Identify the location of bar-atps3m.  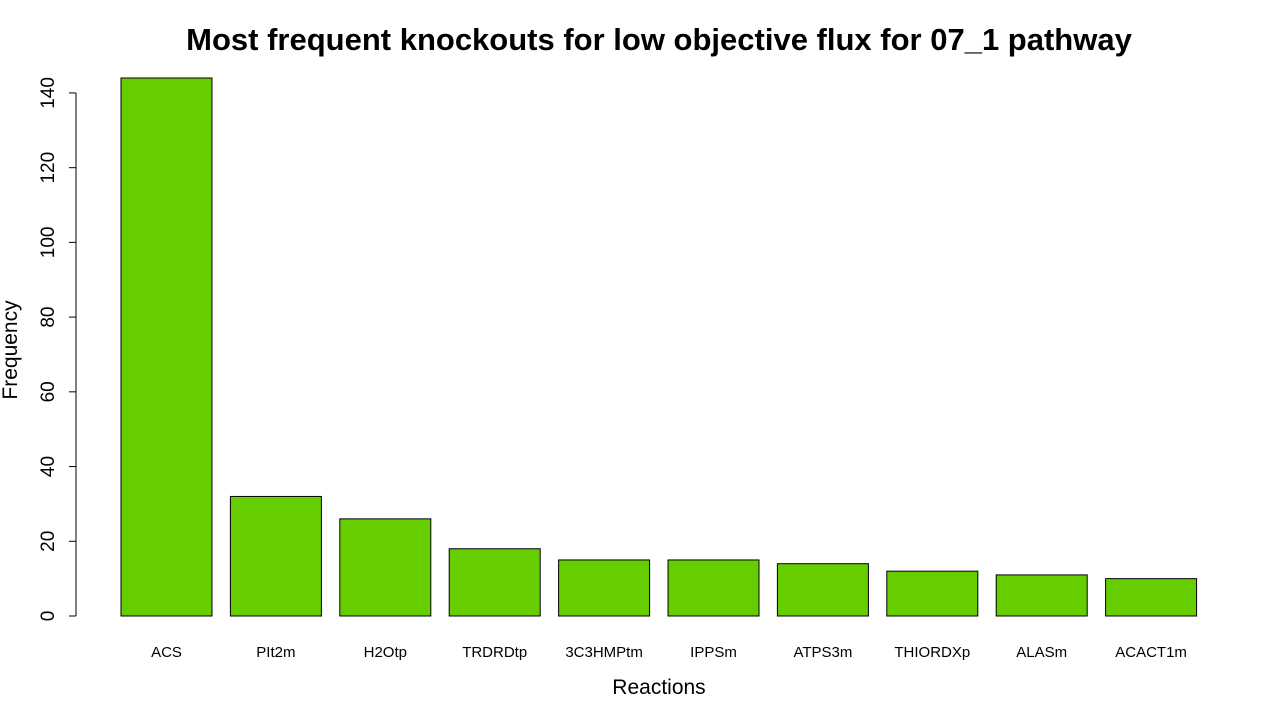
(822, 590).